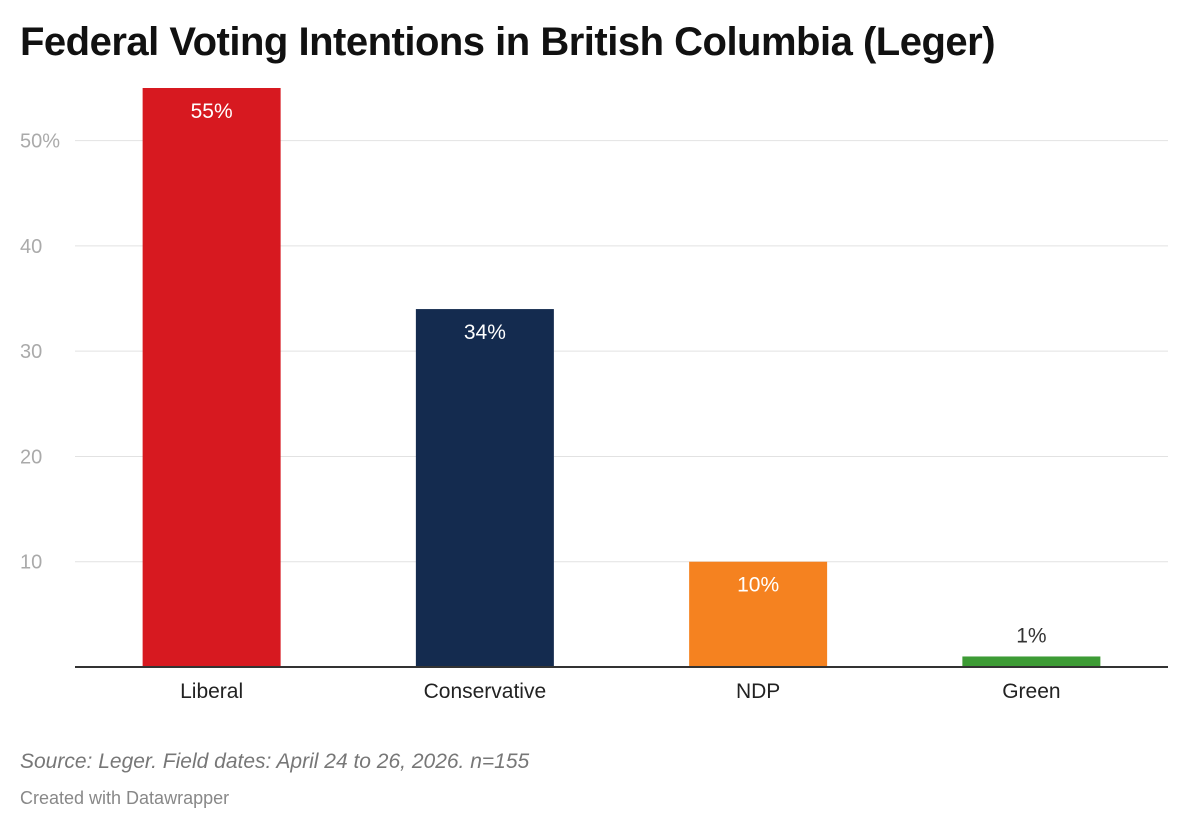 Image resolution: width=1200 pixels, height=830 pixels. What do you see at coordinates (1031, 635) in the screenshot?
I see `value-label-green: 1%` at bounding box center [1031, 635].